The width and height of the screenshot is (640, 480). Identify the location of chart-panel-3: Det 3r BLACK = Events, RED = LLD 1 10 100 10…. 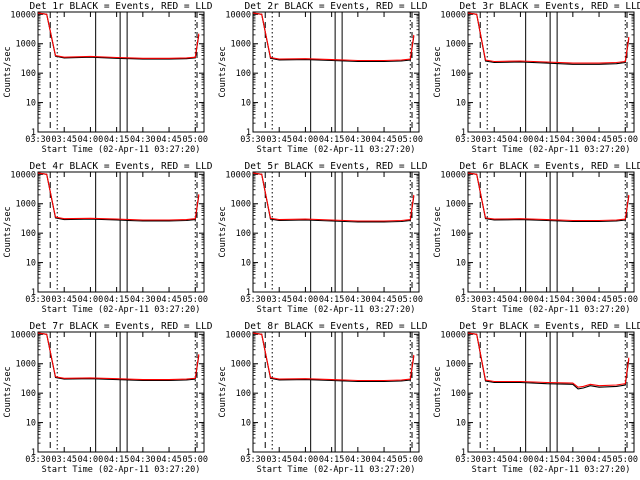
(536, 78).